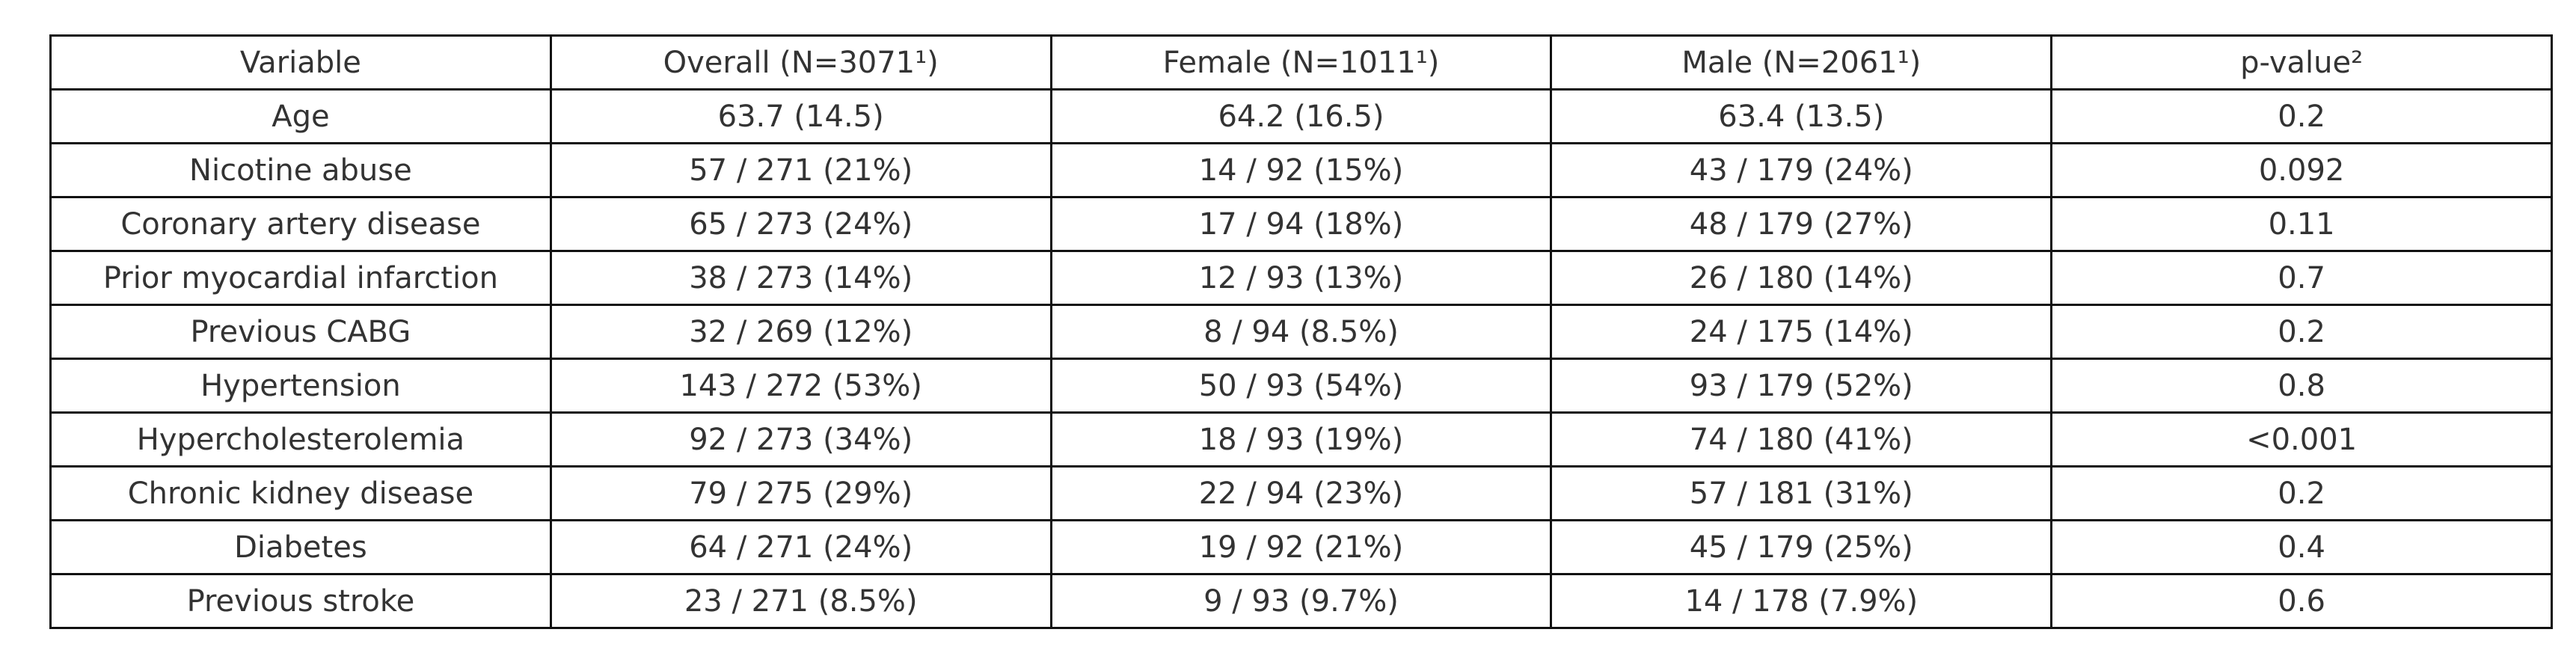 The width and height of the screenshot is (2576, 659). Describe the element at coordinates (300, 386) in the screenshot. I see `row-label: Hypertension` at that location.